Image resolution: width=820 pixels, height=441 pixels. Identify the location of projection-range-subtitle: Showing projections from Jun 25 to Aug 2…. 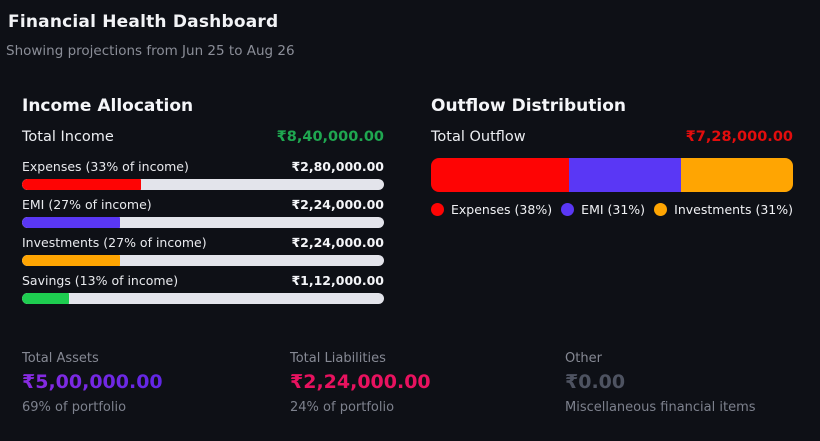
(150, 51).